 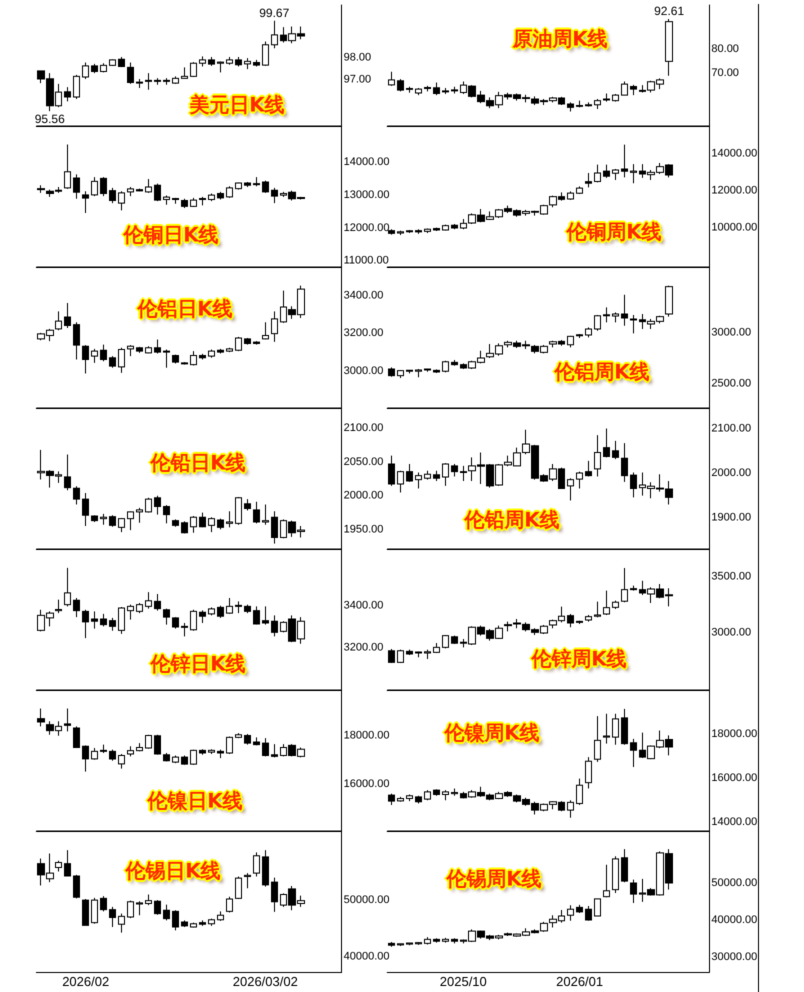 I want to click on annotation: 95.56, so click(x=49, y=119).